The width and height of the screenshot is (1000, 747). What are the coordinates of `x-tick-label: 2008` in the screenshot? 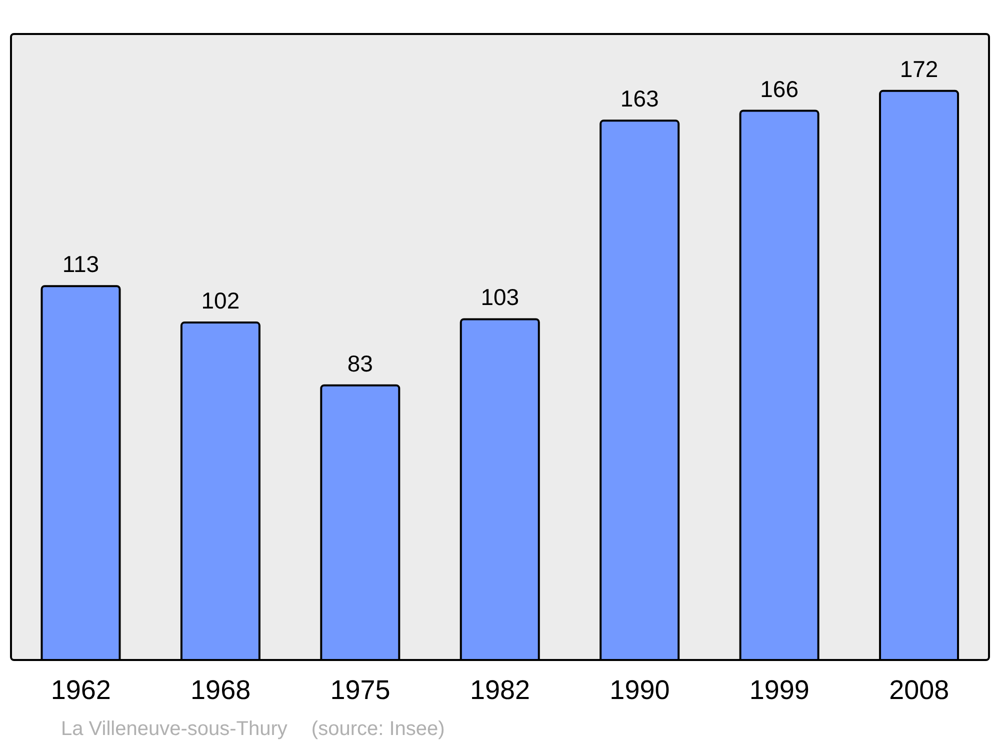 It's located at (919, 690).